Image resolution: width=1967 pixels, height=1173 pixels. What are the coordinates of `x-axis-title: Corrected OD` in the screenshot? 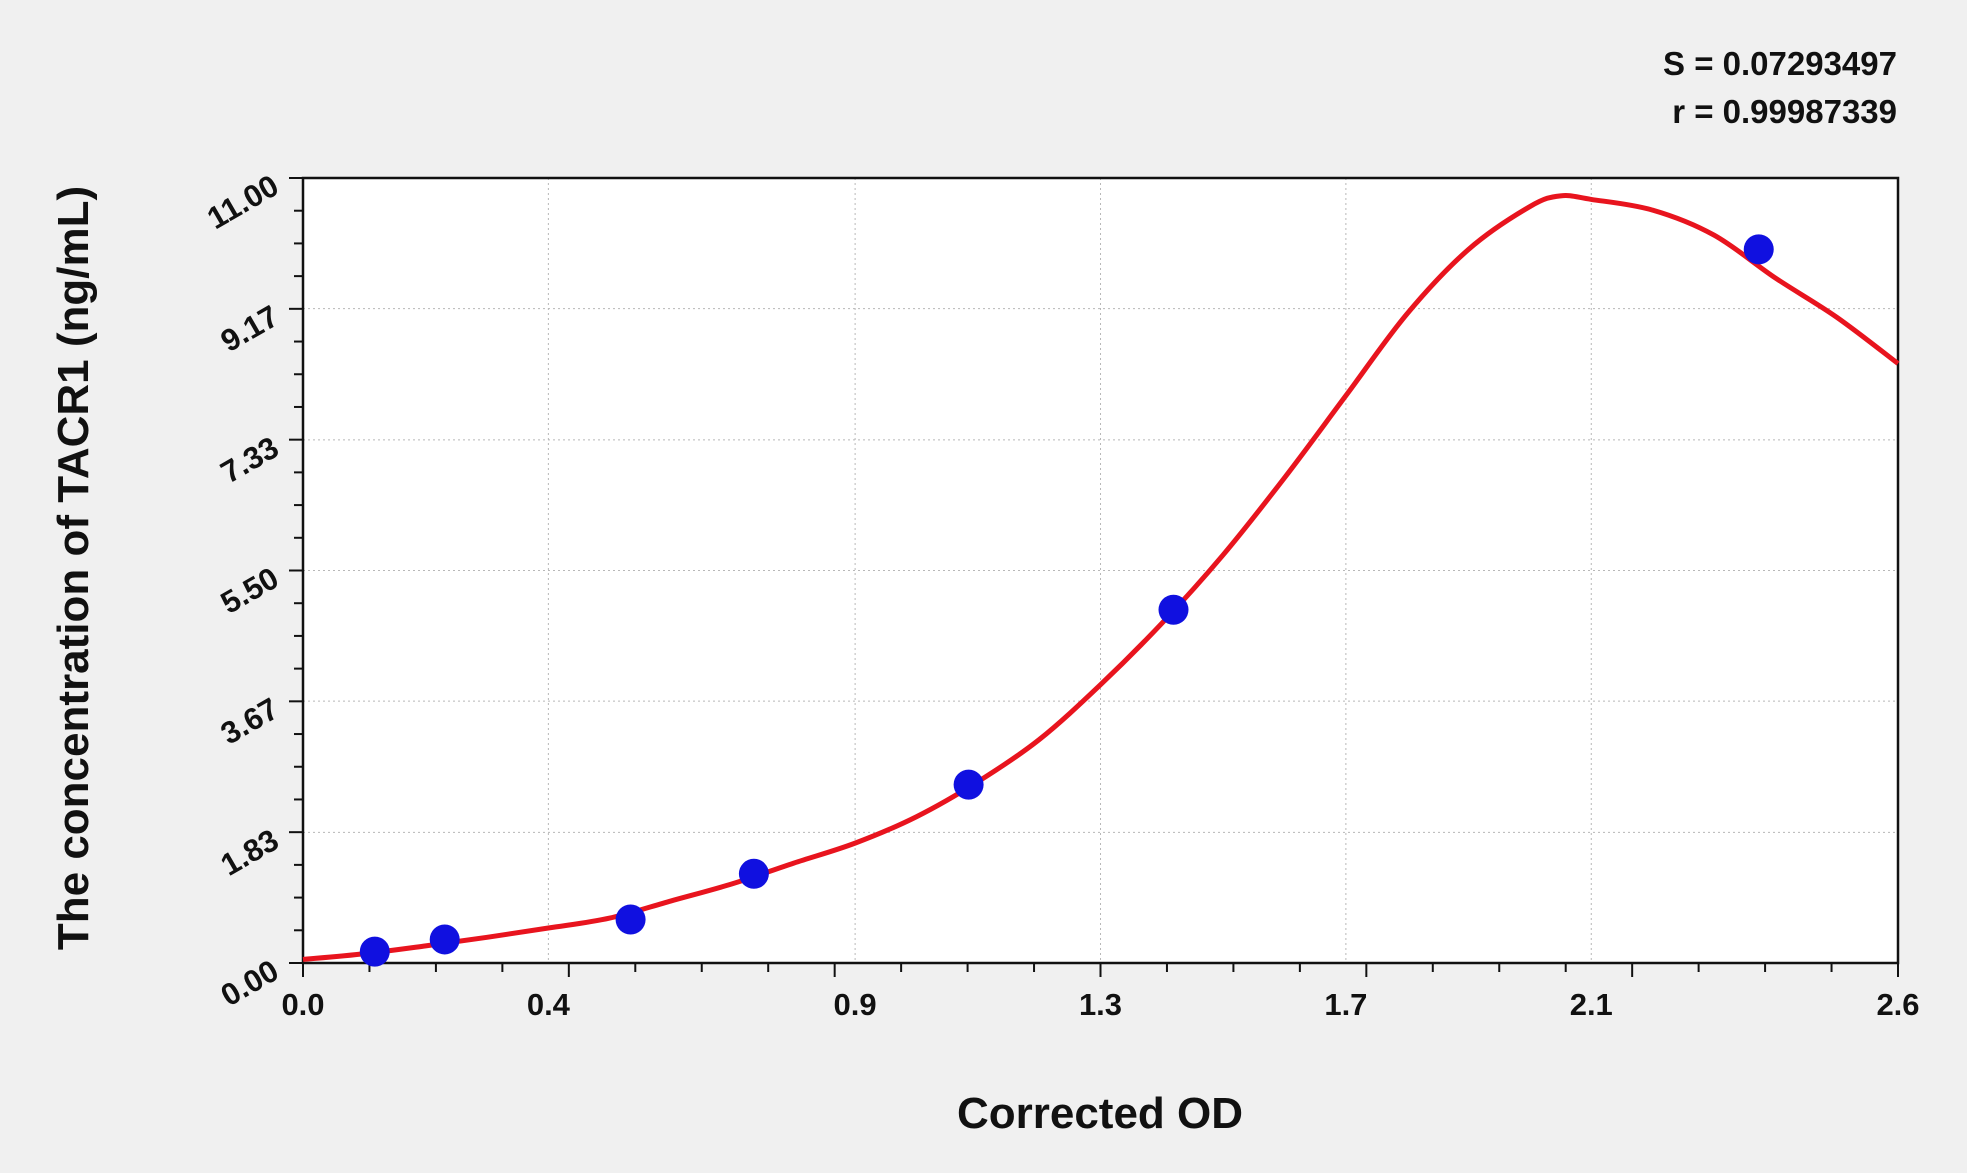 It's located at (1100, 1113).